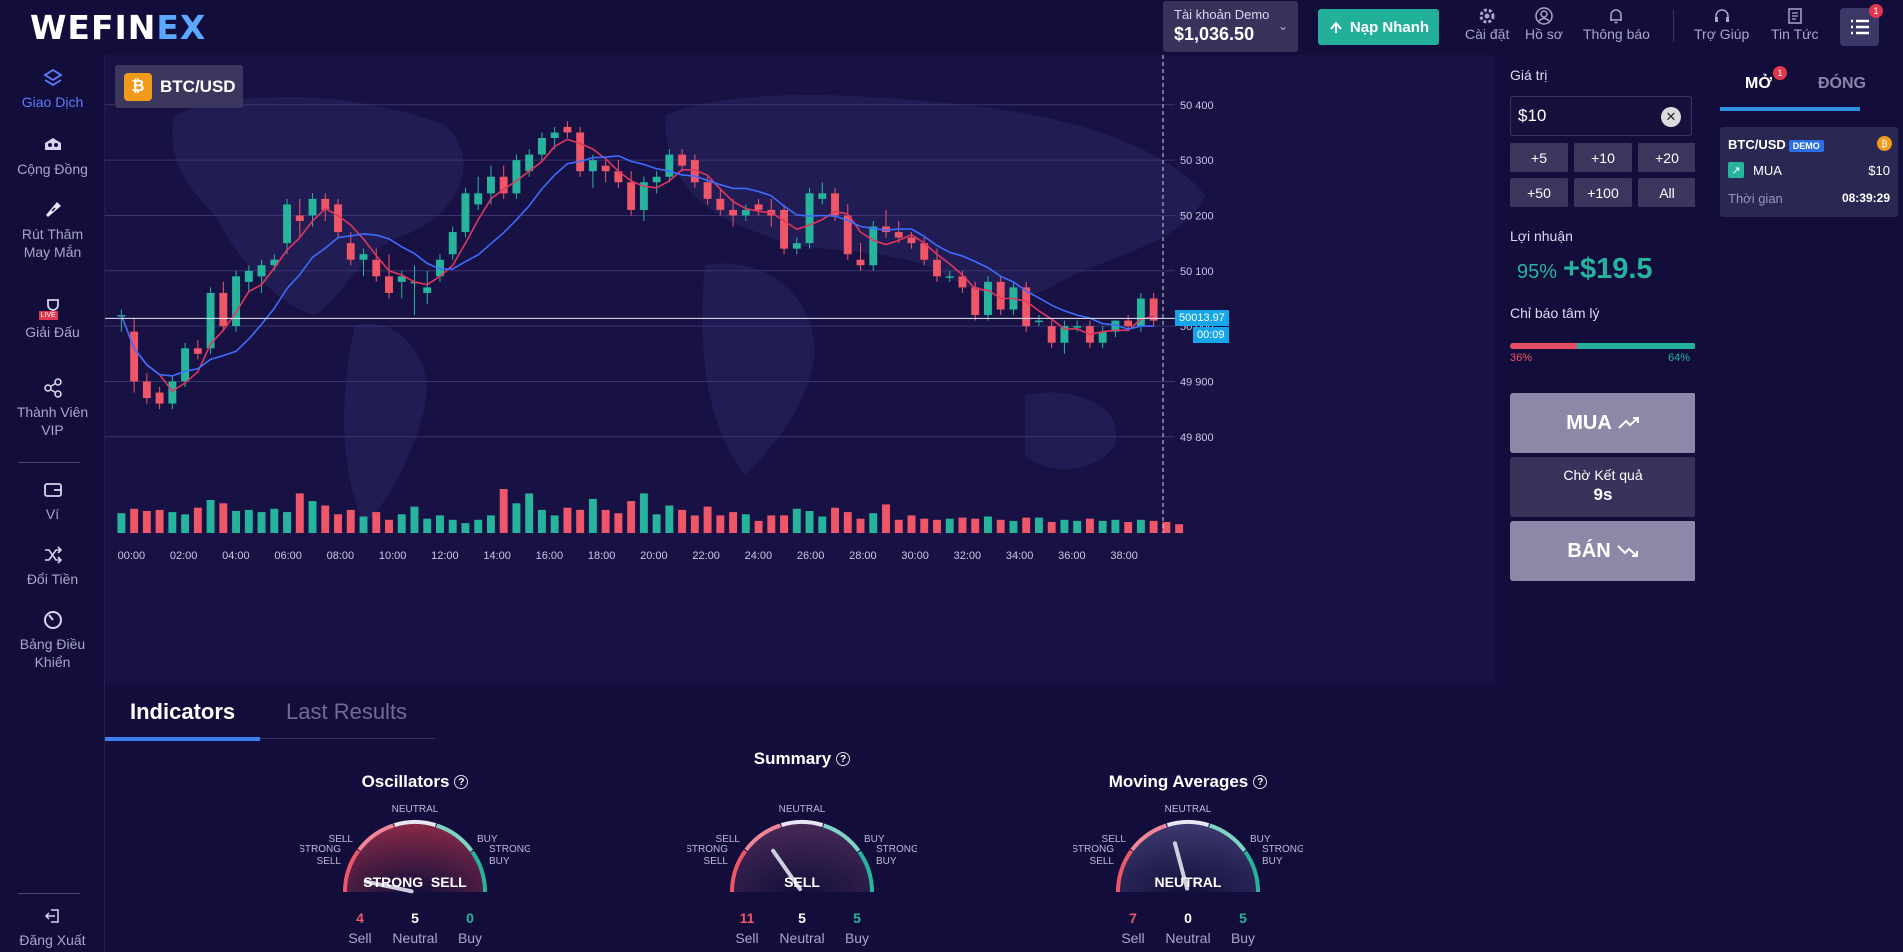 This screenshot has height=952, width=1903. What do you see at coordinates (52, 500) in the screenshot?
I see `sidebar-item-wallet: Ví` at bounding box center [52, 500].